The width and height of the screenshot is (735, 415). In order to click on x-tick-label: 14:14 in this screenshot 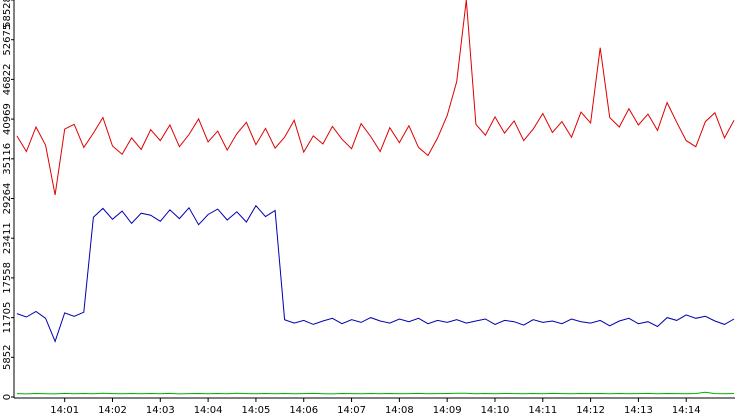, I will do `click(686, 410)`.